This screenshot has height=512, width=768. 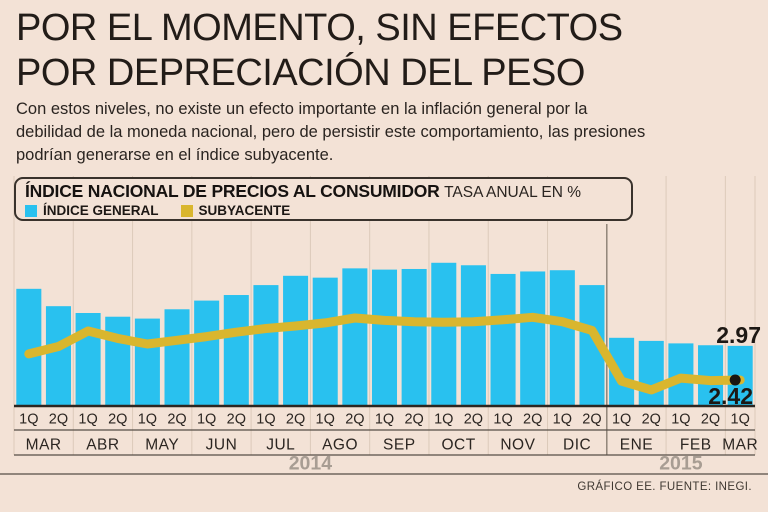 What do you see at coordinates (340, 445) in the screenshot?
I see `month-label-ago: AGO` at bounding box center [340, 445].